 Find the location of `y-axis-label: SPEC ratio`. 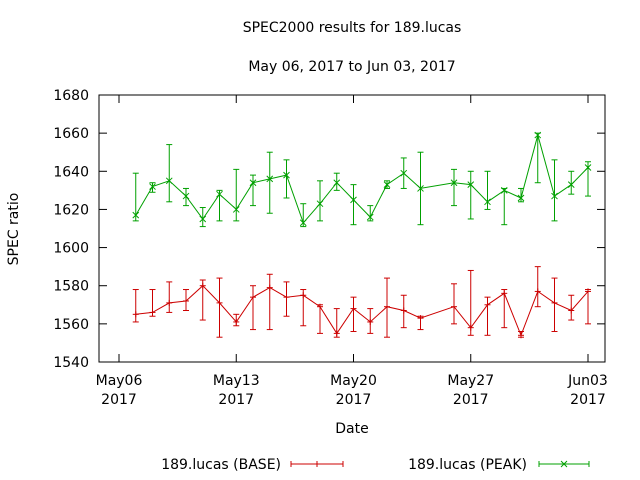

y-axis-label: SPEC ratio is located at coordinates (14, 229).